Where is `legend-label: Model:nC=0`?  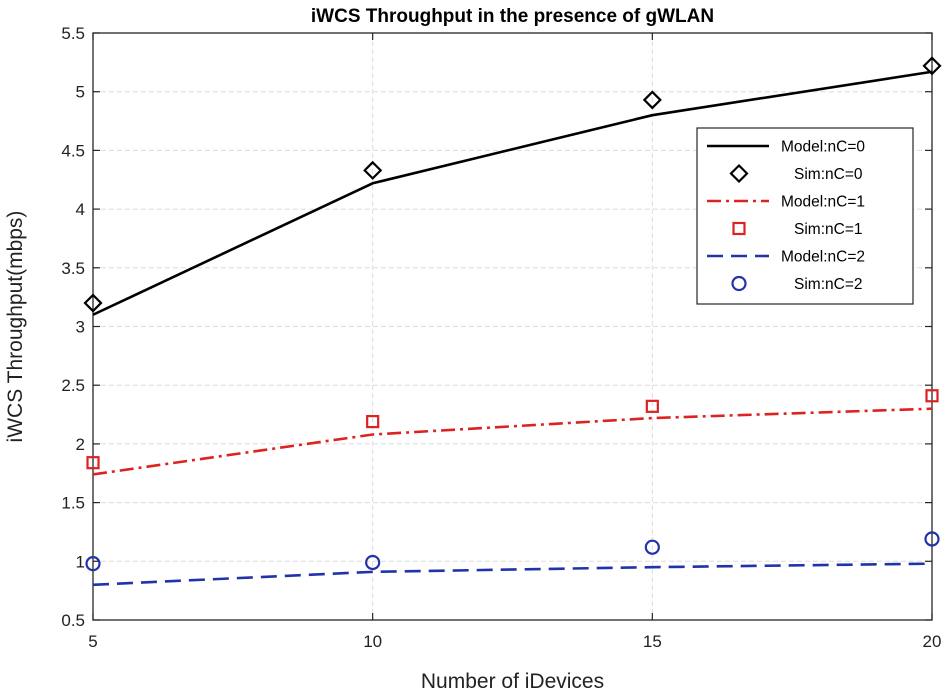
legend-label: Model:nC=0 is located at coordinates (823, 147).